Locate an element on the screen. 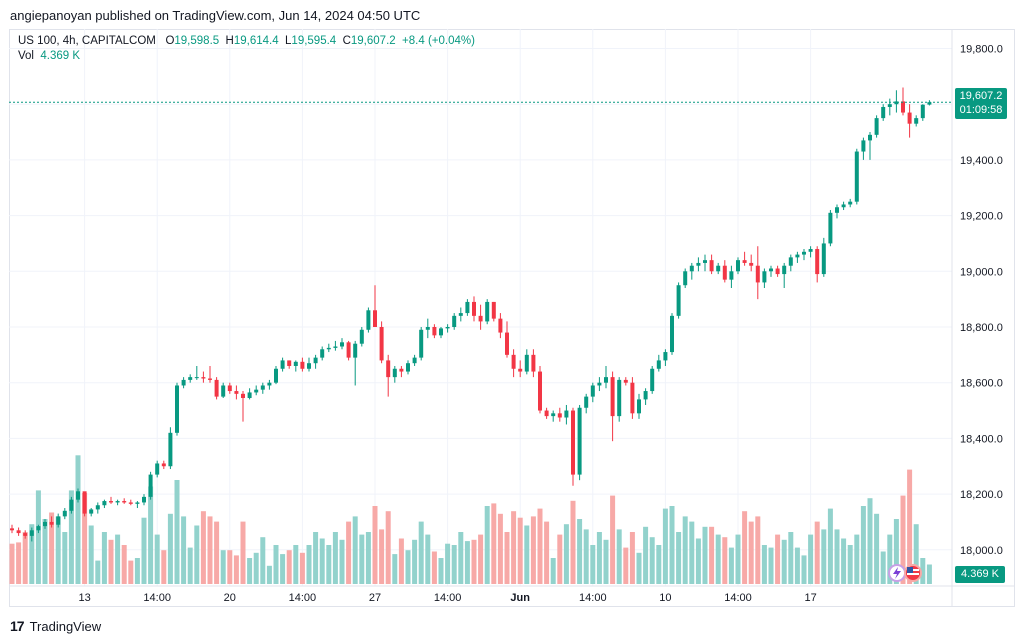 Image resolution: width=1024 pixels, height=643 pixels. x-tick-label: 20 is located at coordinates (230, 598).